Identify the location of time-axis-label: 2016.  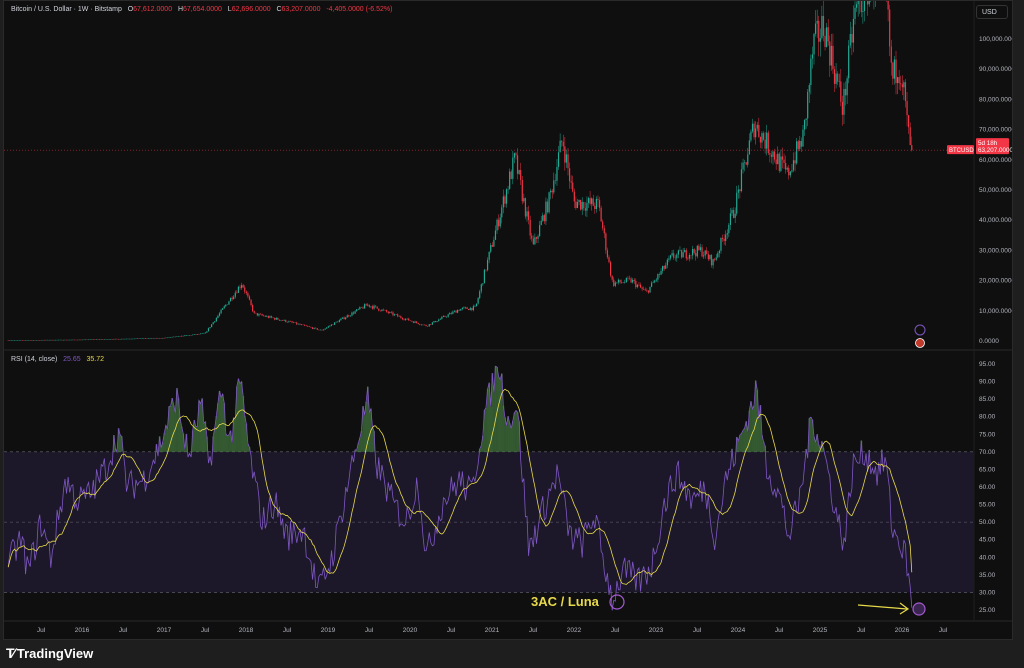
(82, 630).